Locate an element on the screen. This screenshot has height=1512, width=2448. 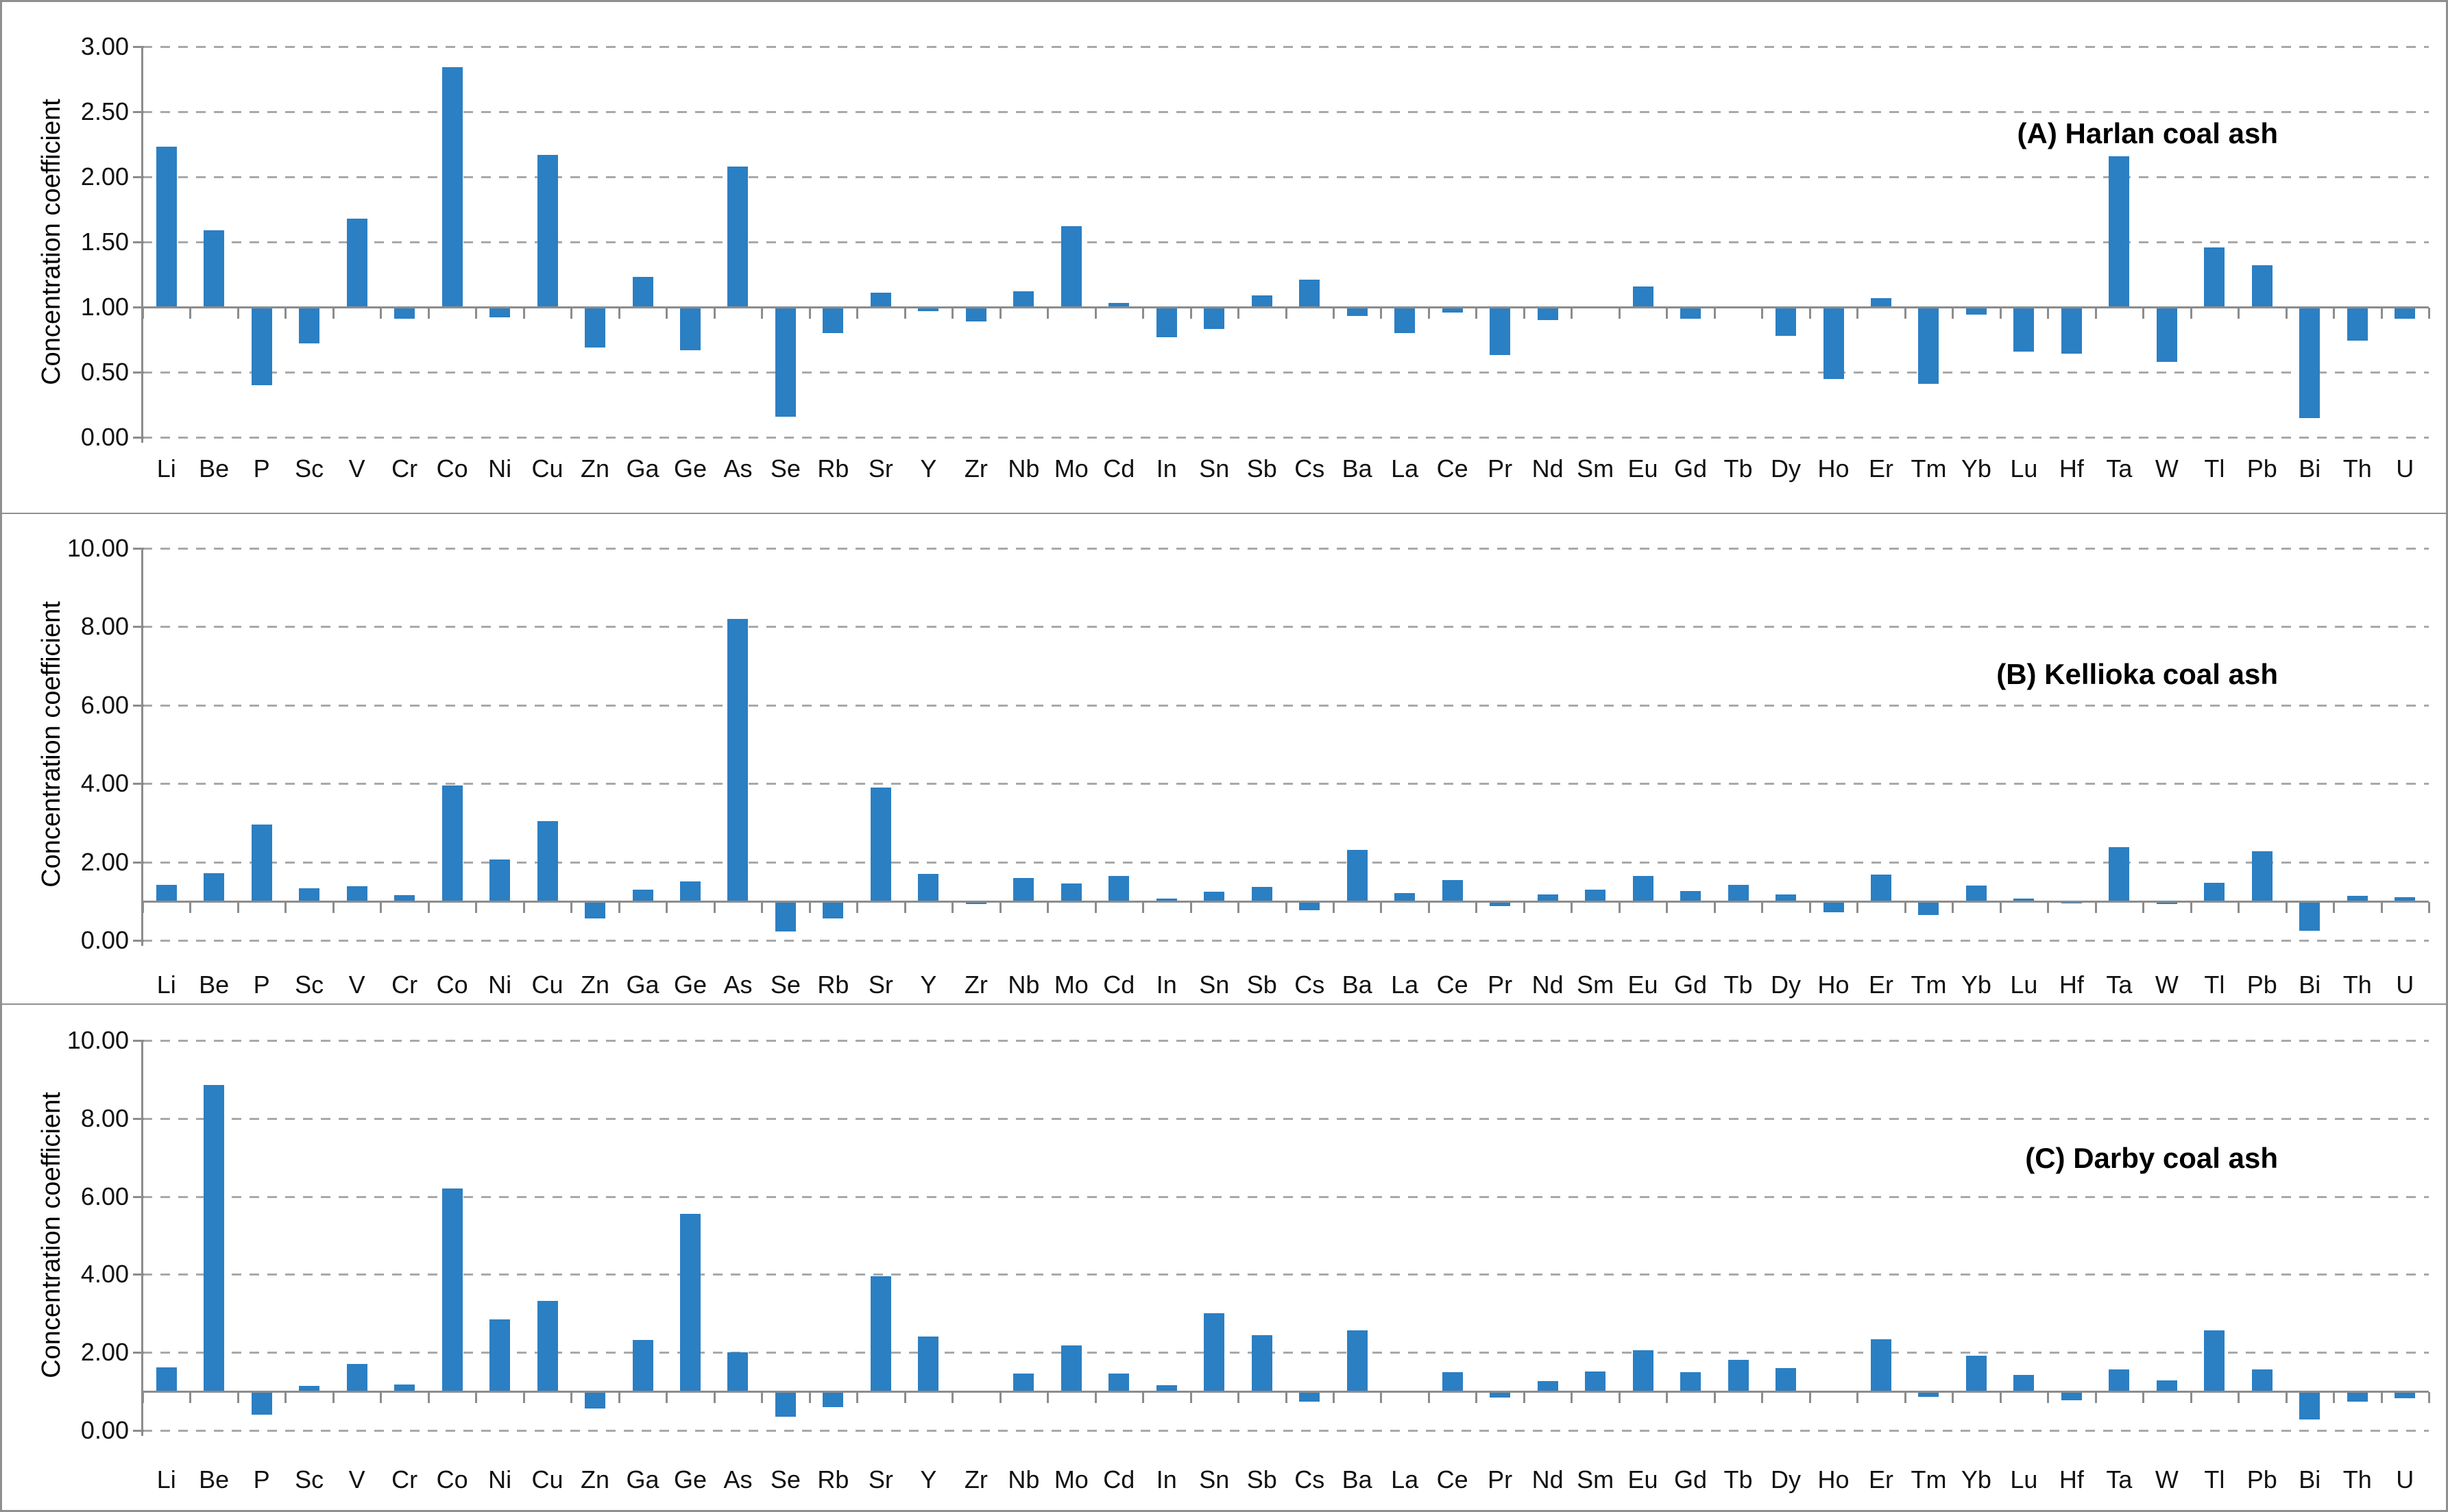
x-category-label-Li: Li is located at coordinates (166, 468).